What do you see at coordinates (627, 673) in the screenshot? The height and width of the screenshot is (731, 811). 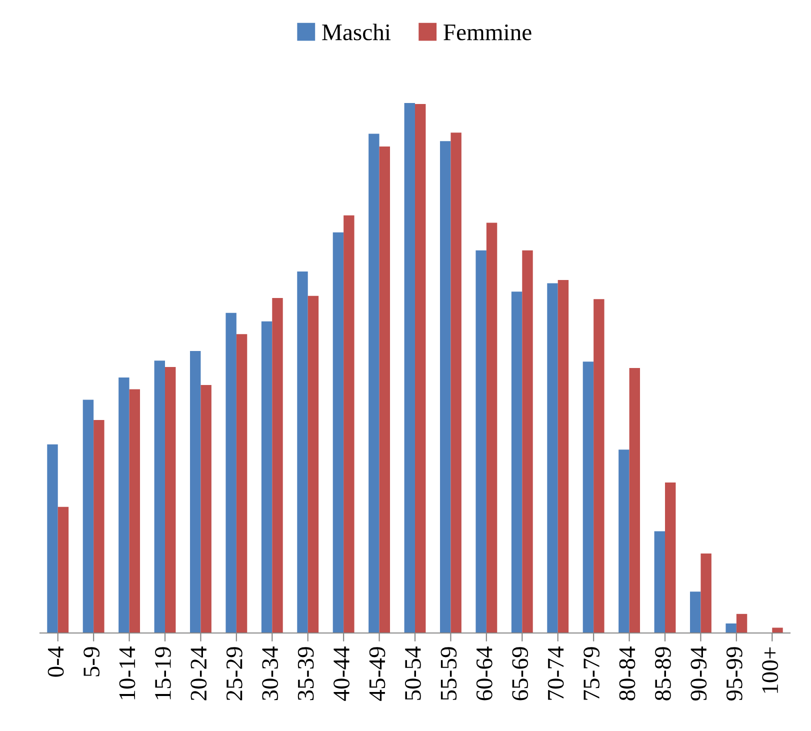 I see `x-tick-label: 80-84` at bounding box center [627, 673].